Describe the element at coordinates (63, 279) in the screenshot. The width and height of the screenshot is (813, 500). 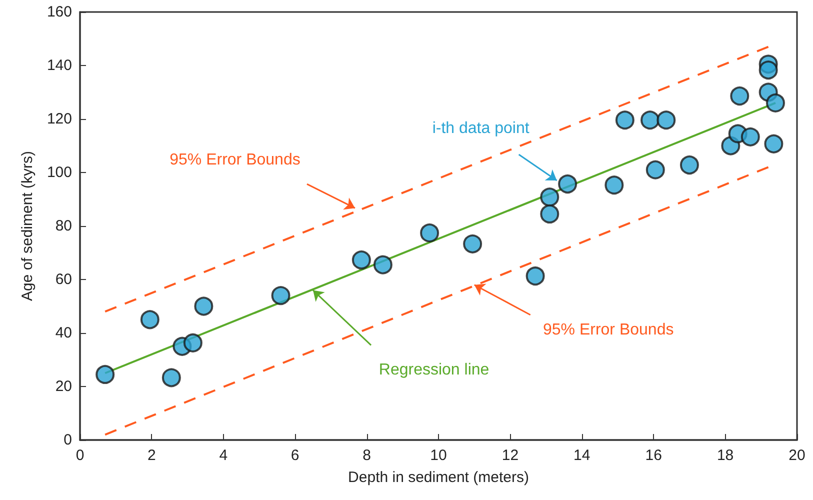
I see `y-tick-label: 60` at that location.